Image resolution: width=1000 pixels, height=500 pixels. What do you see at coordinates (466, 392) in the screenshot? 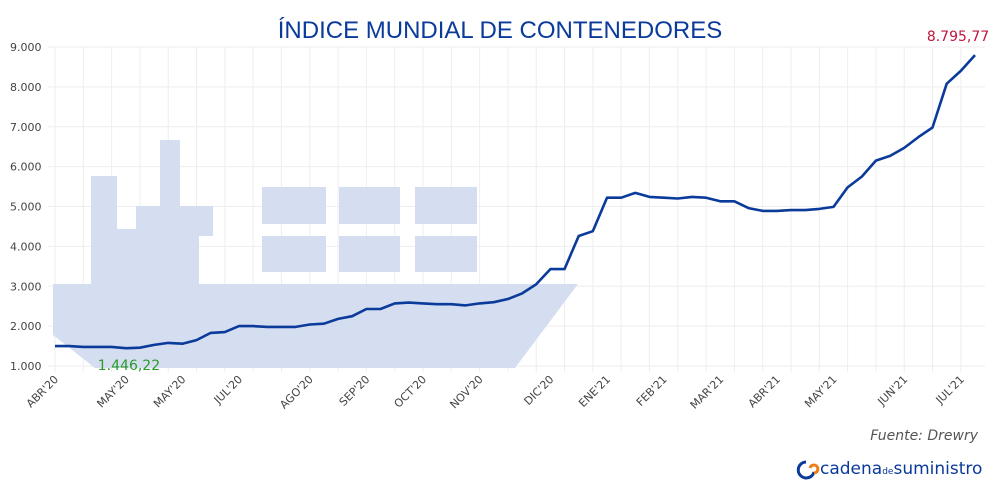
I see `x-tick-label: NOV'20` at bounding box center [466, 392].